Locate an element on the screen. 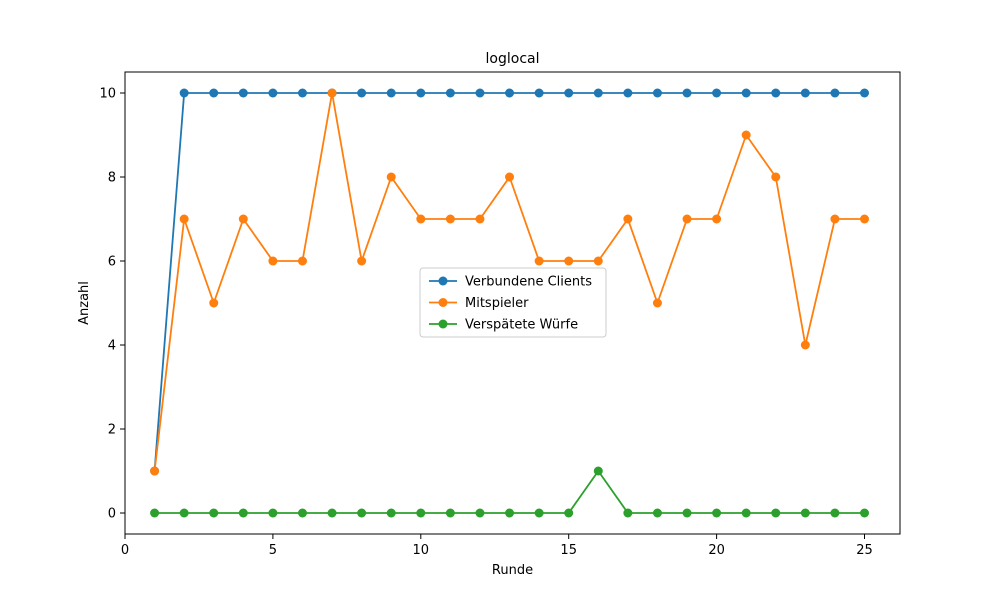  chart-title: loglocal is located at coordinates (513, 59).